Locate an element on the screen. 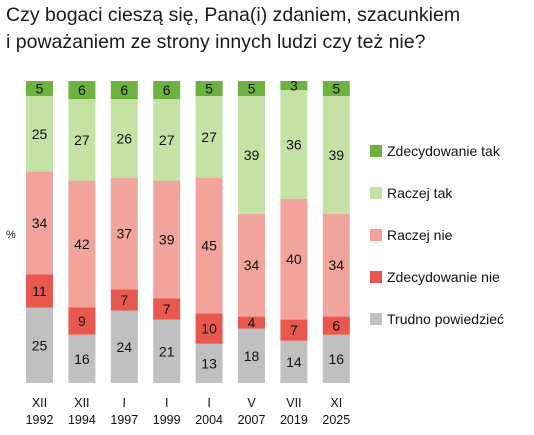 The width and height of the screenshot is (534, 435). bar-value-label: 26 is located at coordinates (125, 138).